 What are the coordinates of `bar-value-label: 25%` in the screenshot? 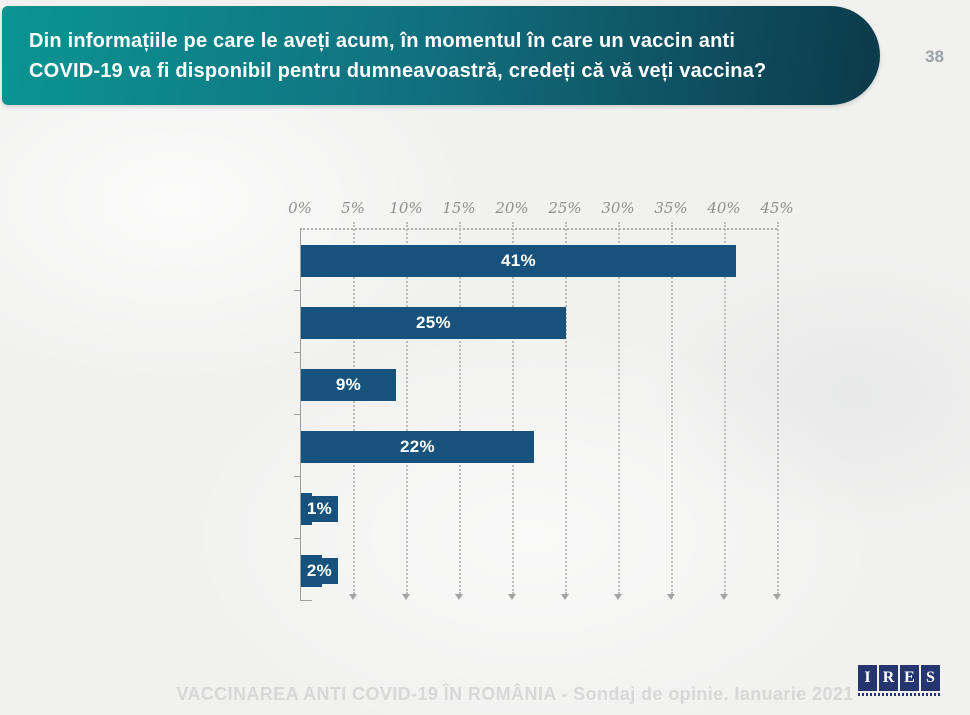 It's located at (433, 322).